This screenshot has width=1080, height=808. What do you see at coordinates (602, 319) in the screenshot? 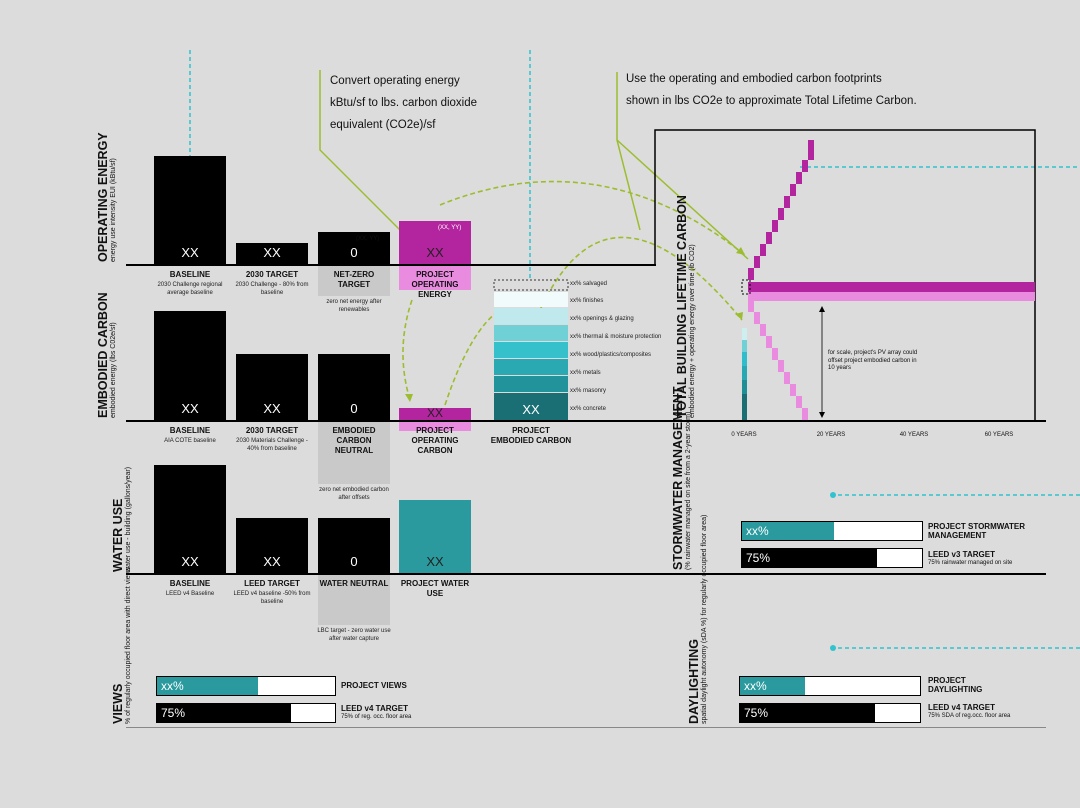
I see `legend-item: xx% openings & glazing` at bounding box center [602, 319].